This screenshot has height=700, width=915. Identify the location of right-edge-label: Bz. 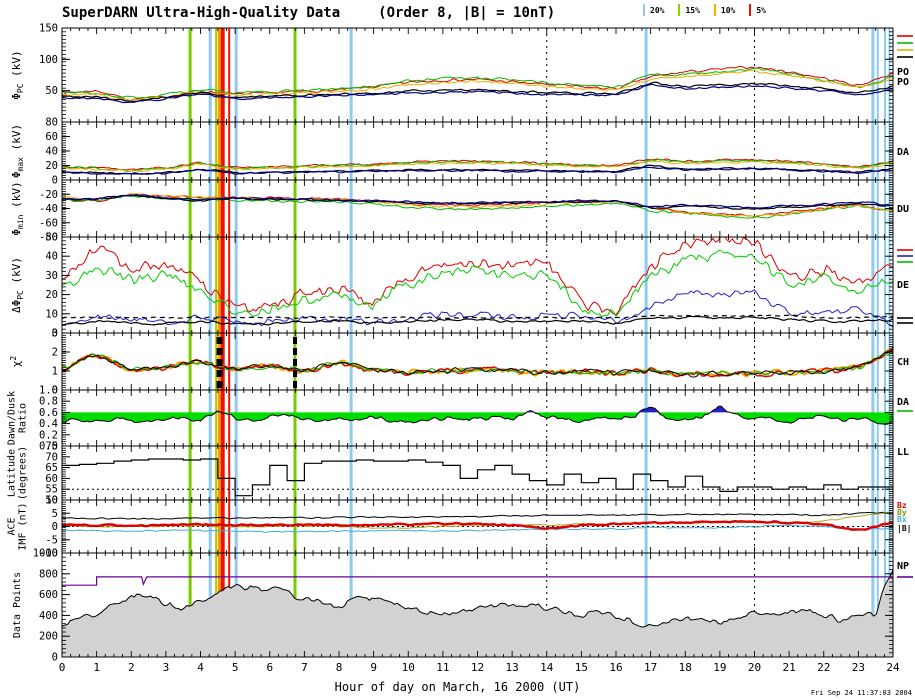
(902, 505).